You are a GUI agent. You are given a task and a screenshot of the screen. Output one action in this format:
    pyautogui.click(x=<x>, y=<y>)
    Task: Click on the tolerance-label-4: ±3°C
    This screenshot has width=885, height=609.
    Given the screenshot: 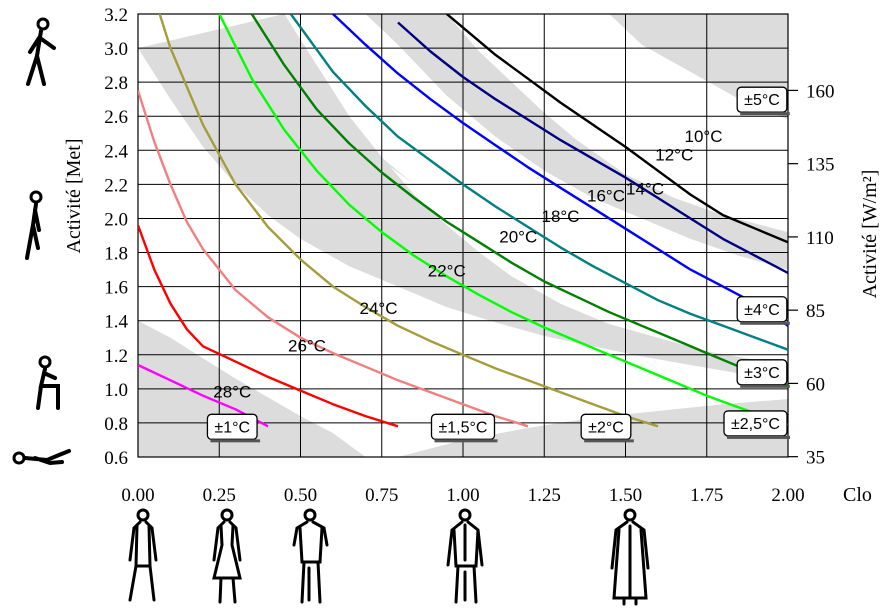 What is the action you would take?
    pyautogui.click(x=763, y=374)
    